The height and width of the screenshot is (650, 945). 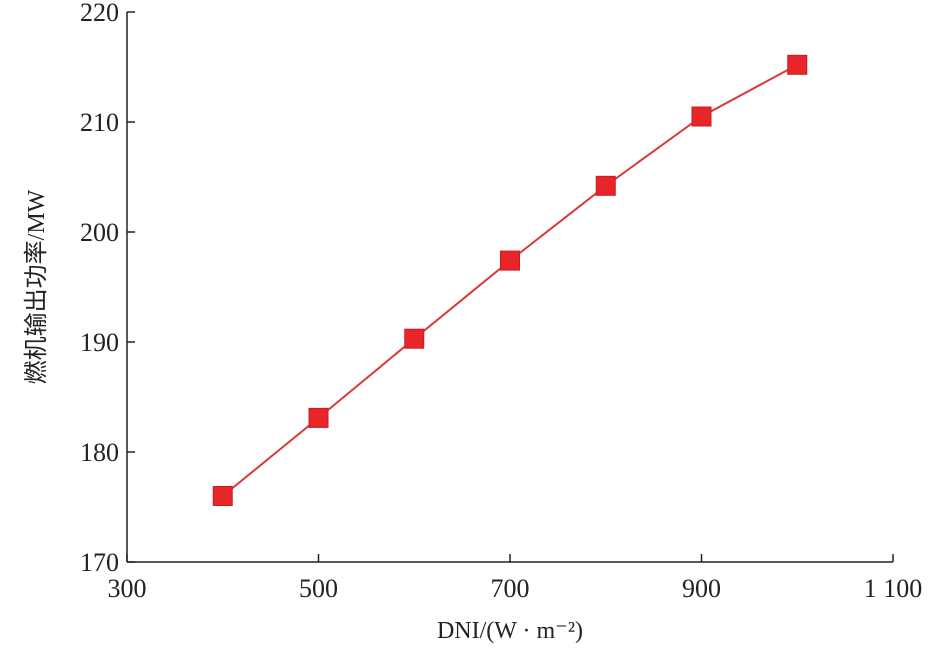 I want to click on x-tick-label: 900, so click(x=701, y=588).